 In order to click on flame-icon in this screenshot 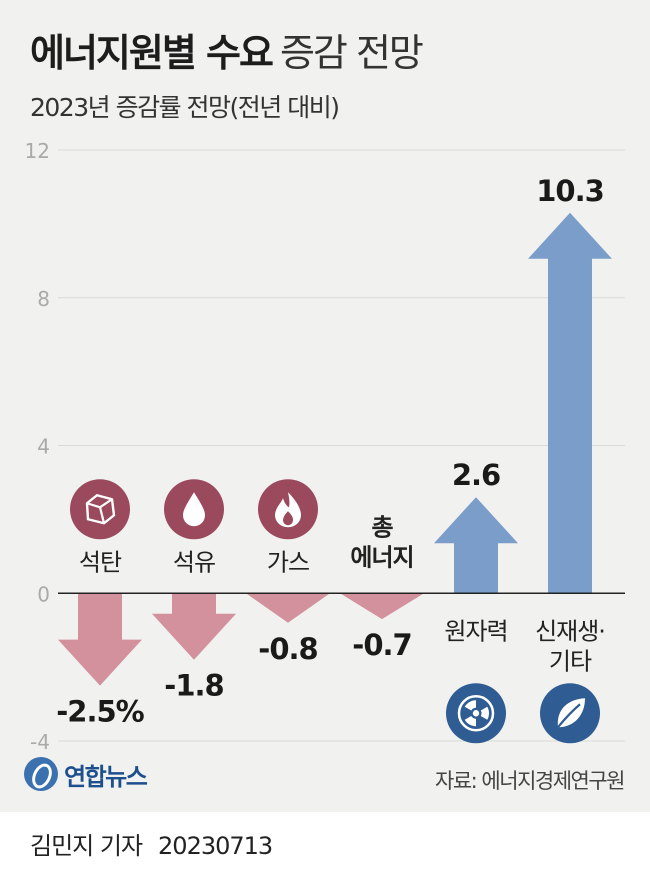, I will do `click(288, 509)`.